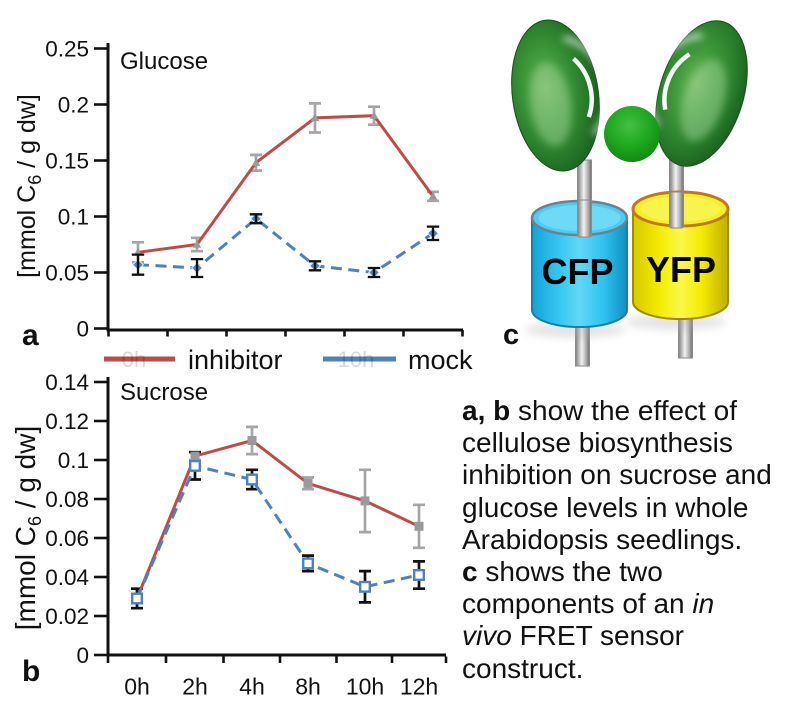 This screenshot has height=716, width=800. Describe the element at coordinates (67, 616) in the screenshot. I see `svg-text: 0.02` at that location.